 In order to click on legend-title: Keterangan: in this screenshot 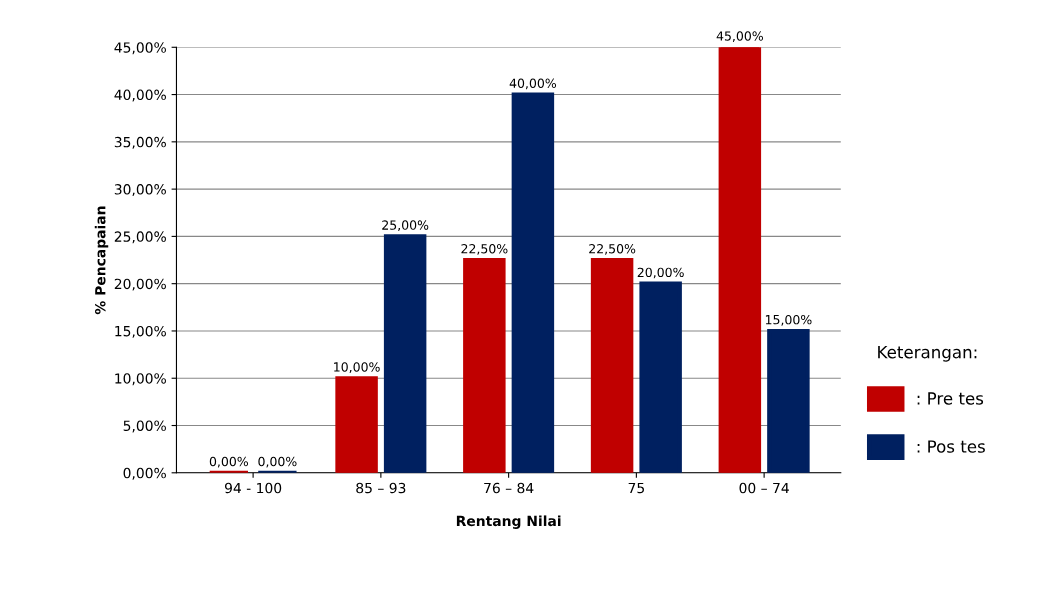, I will do `click(927, 354)`.